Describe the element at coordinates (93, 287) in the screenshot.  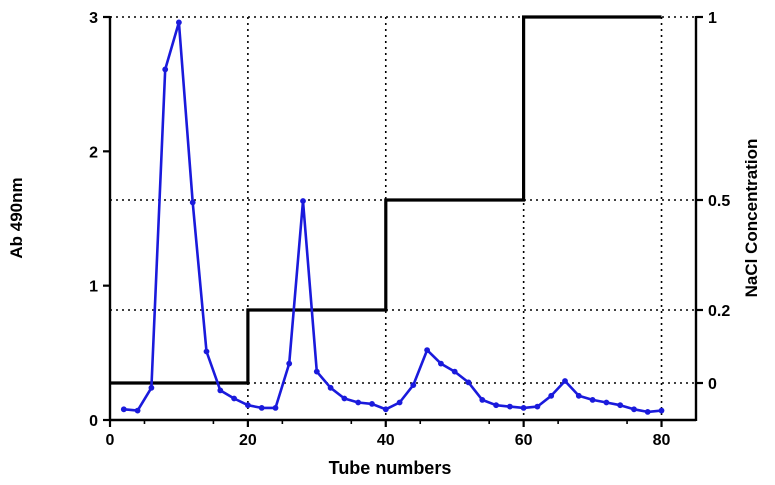
I see `y-left-tick-label: 1` at that location.